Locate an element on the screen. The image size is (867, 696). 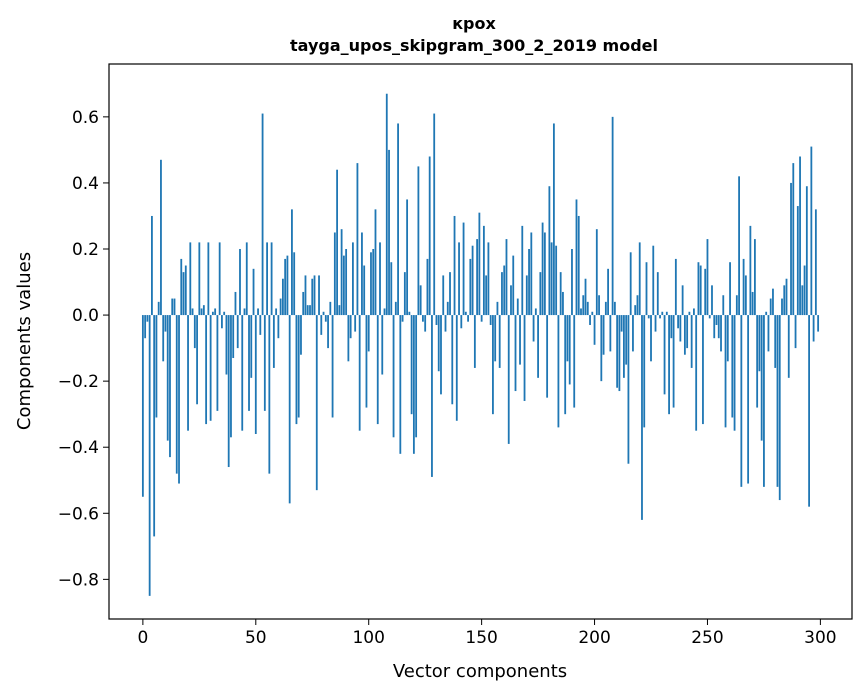
y-tick-label: −0.8 is located at coordinates (78, 580).